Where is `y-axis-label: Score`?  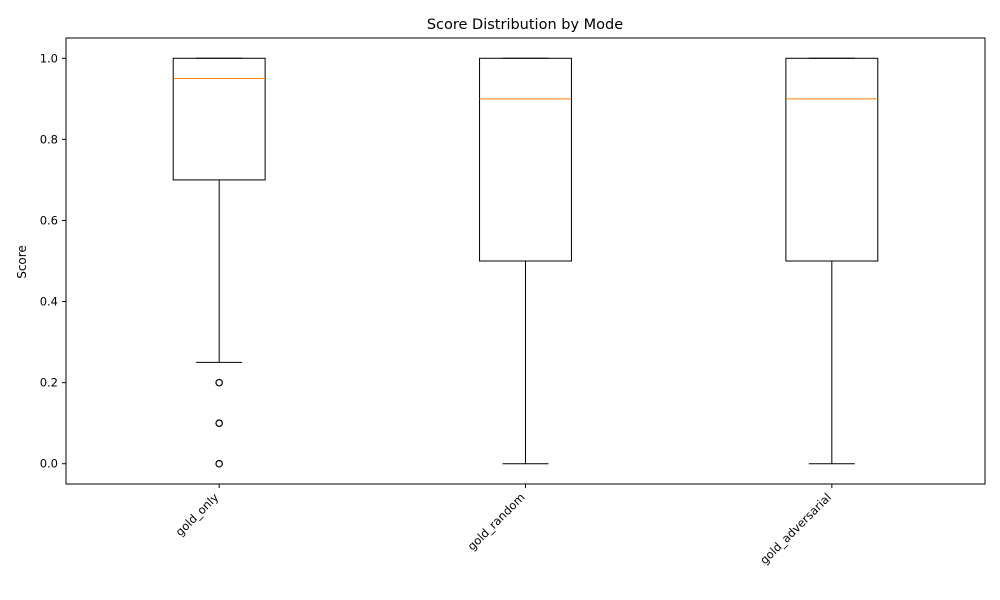
y-axis-label: Score is located at coordinates (22, 262).